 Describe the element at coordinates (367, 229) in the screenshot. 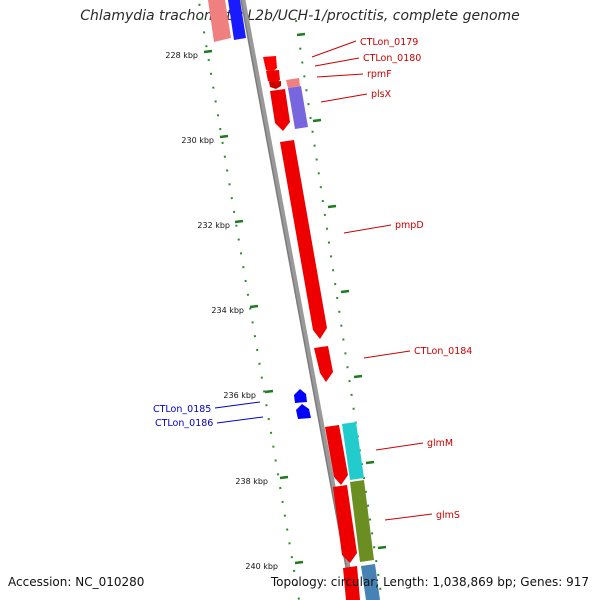

I see `leader-pmpd` at that location.